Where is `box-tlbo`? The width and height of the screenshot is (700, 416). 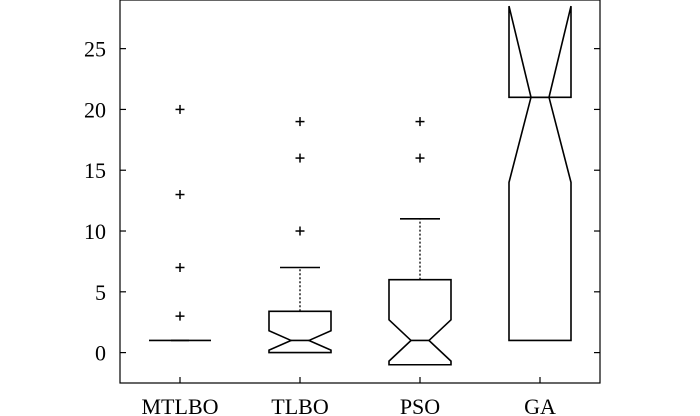
box-tlbo is located at coordinates (300, 235).